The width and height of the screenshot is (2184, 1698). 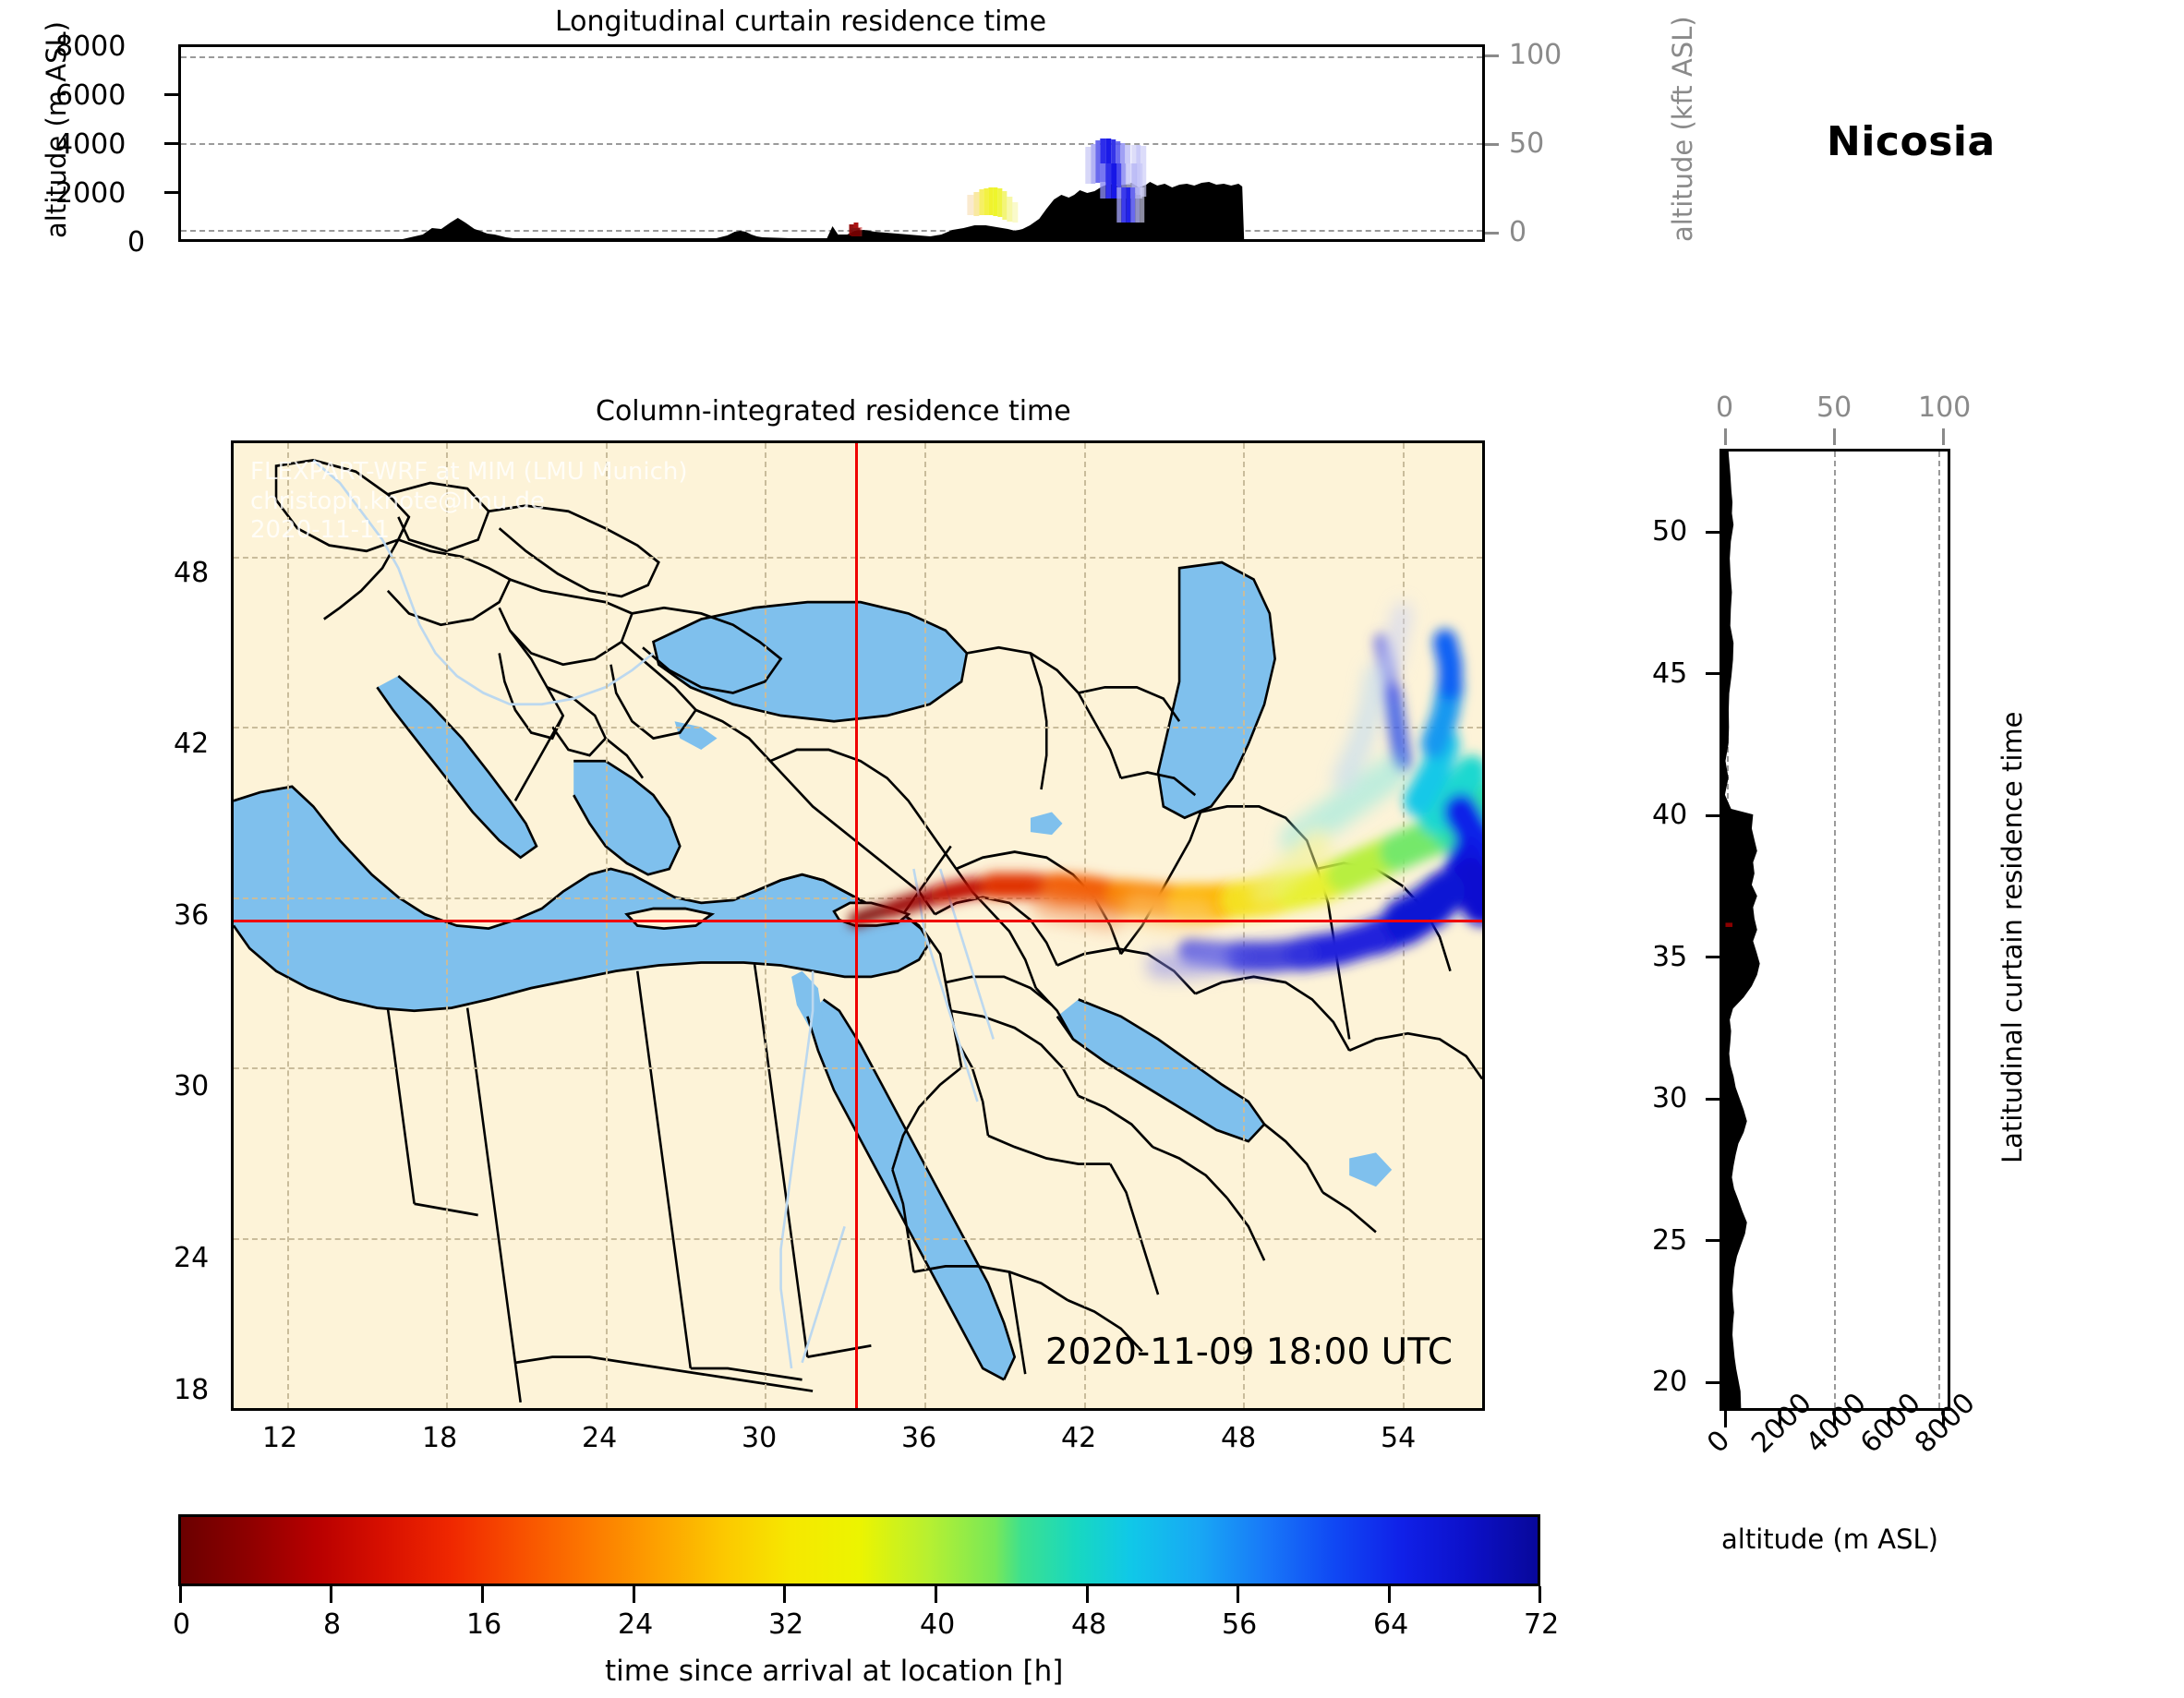 I want to click on cbar-tick-64: 64, so click(x=1391, y=1624).